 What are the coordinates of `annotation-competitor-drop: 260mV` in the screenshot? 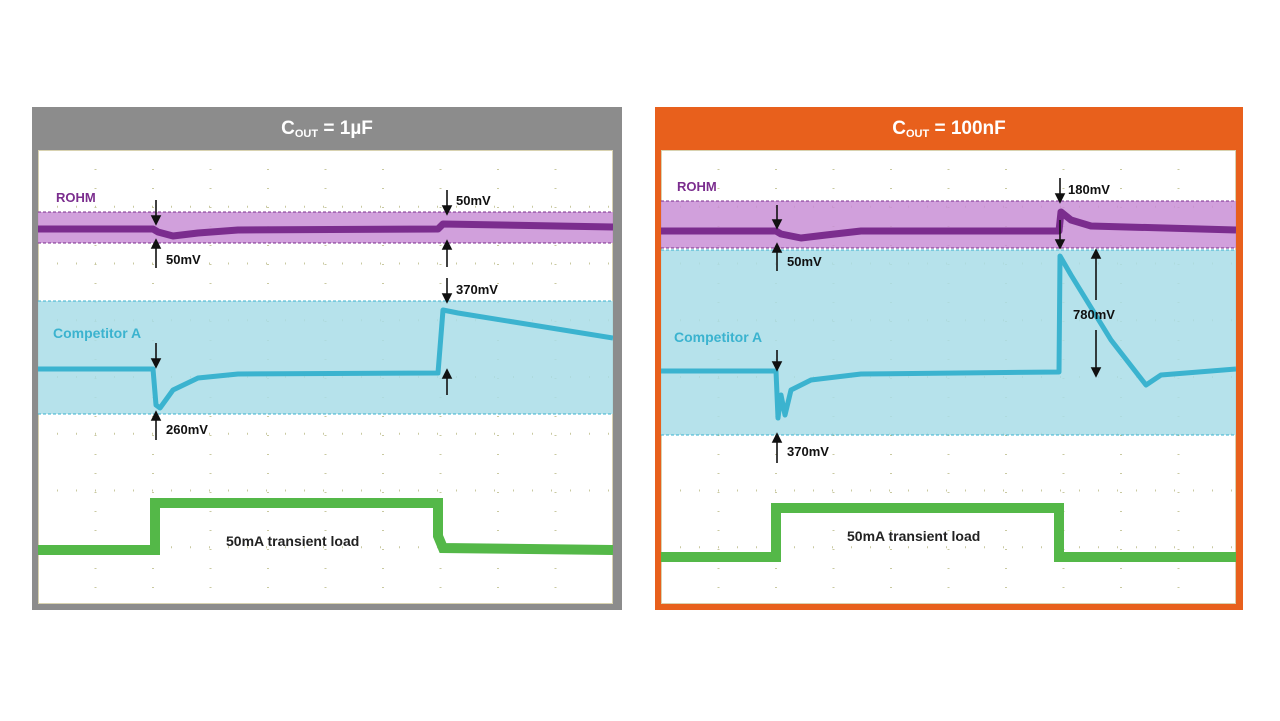 It's located at (187, 429).